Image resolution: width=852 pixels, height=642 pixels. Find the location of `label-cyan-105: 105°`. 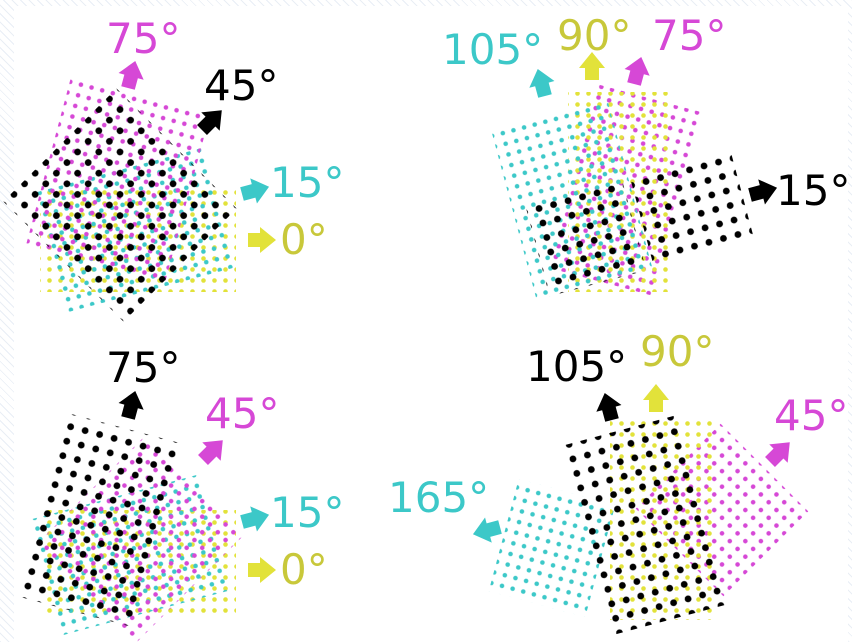

label-cyan-105: 105° is located at coordinates (492, 49).